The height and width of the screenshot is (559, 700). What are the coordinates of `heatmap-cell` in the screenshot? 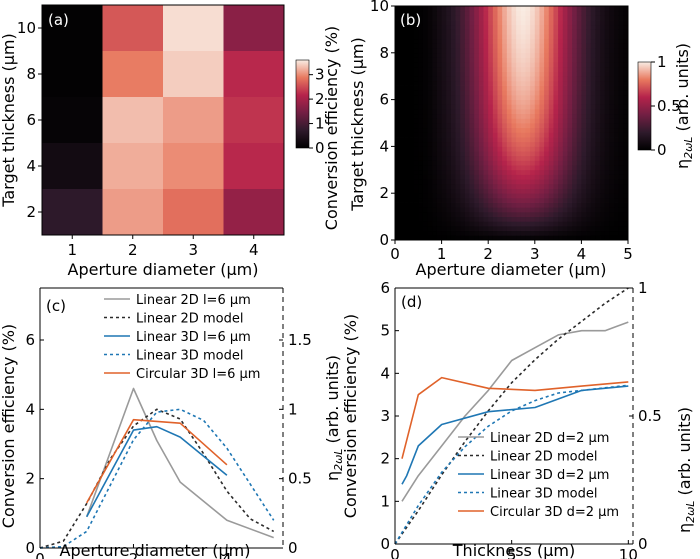 It's located at (72, 166).